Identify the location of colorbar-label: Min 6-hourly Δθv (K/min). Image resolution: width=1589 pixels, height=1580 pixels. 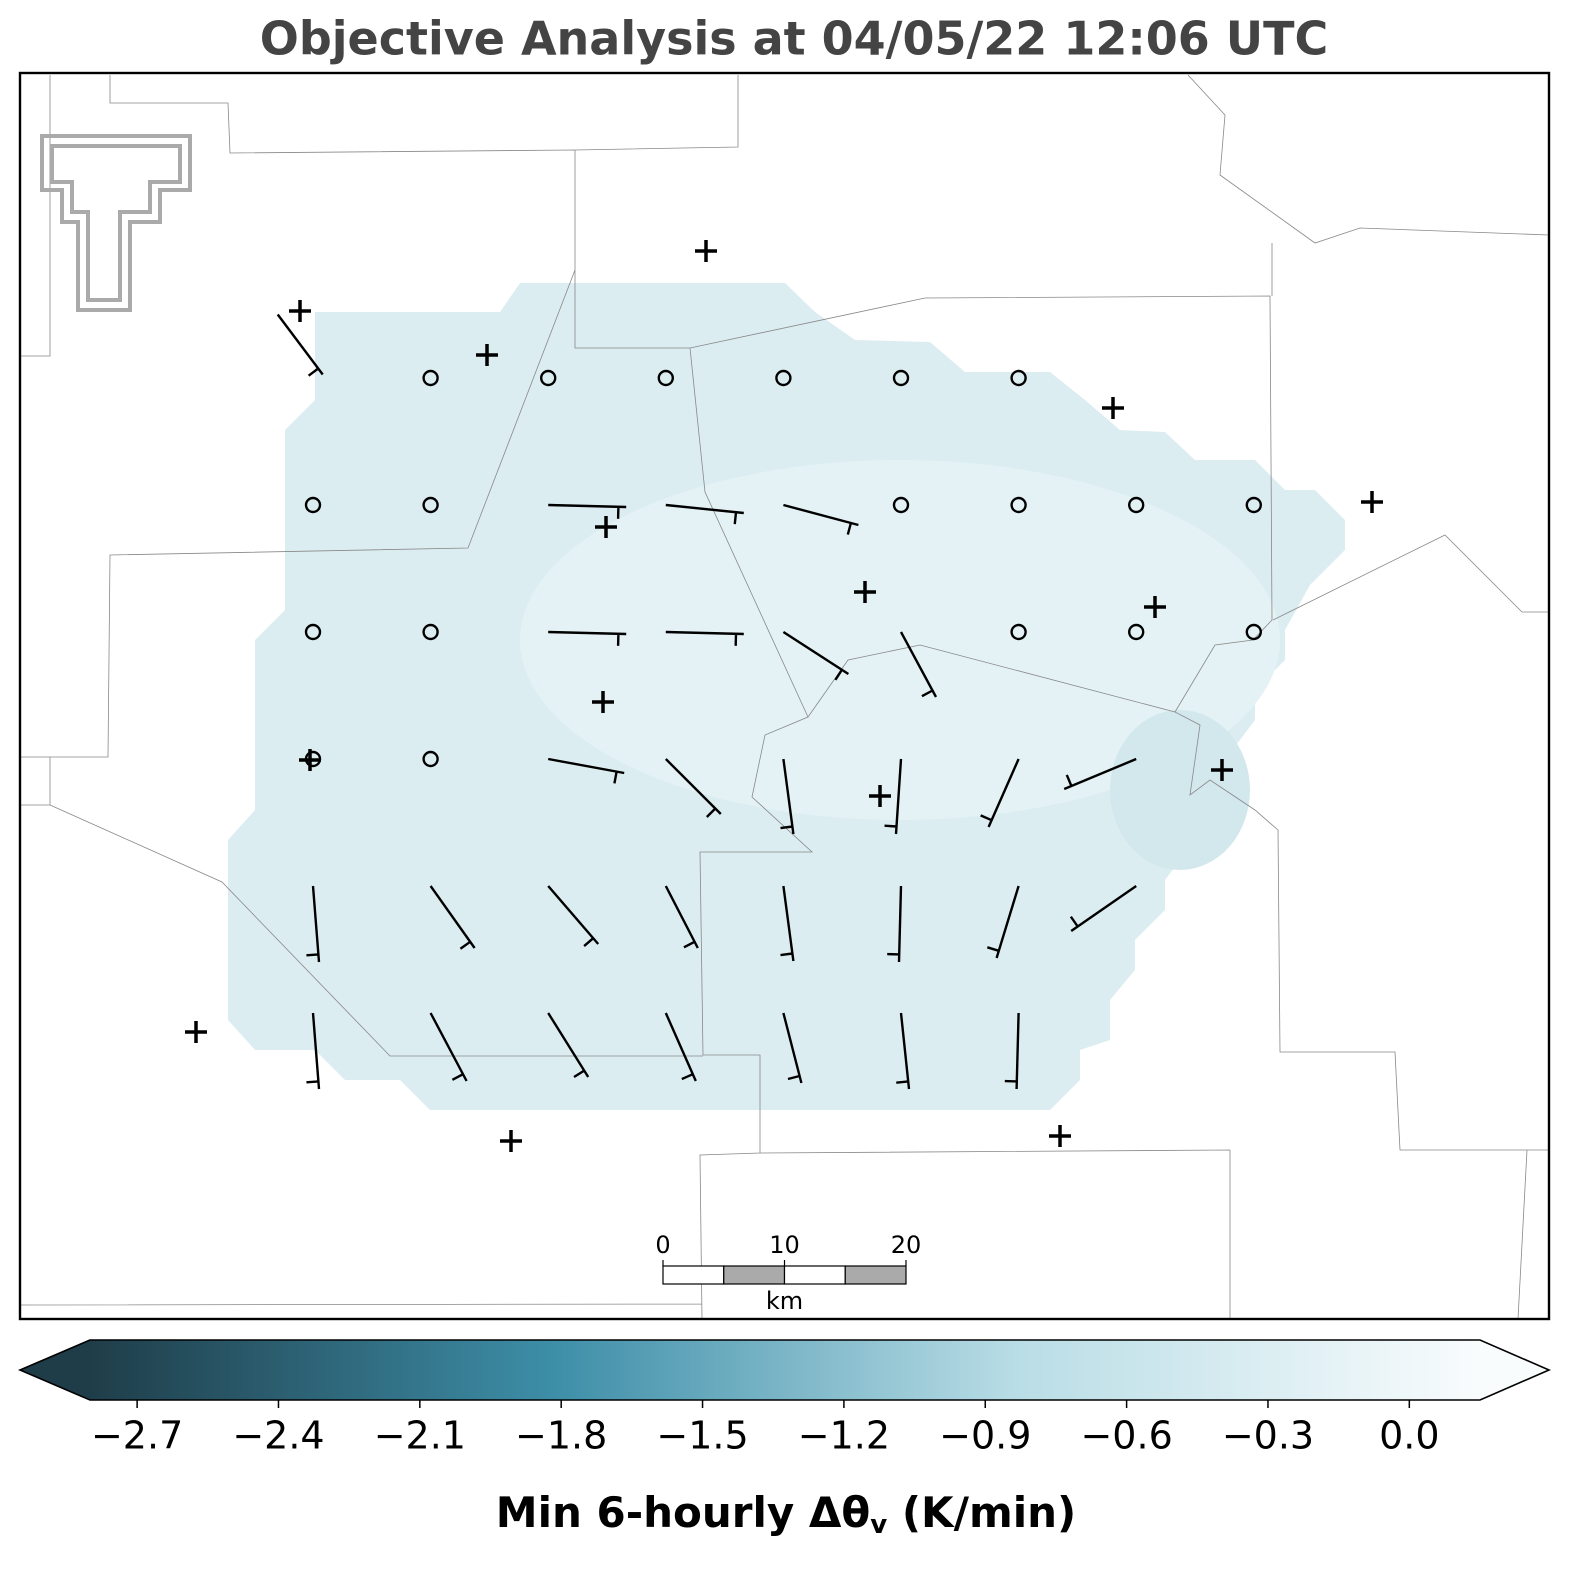
(786, 1514).